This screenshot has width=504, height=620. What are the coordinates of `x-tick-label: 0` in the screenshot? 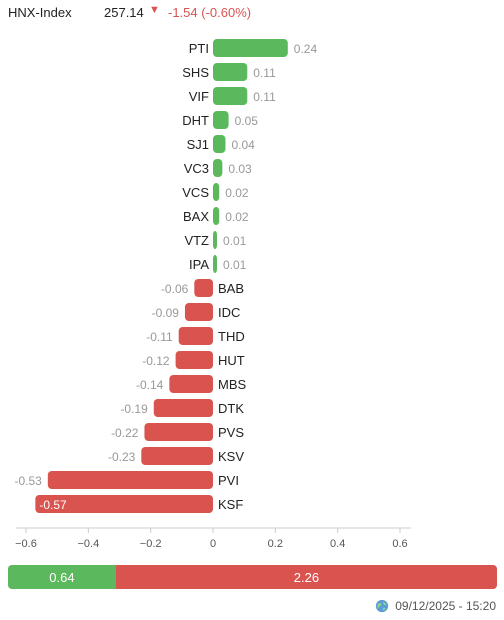 It's located at (213, 544).